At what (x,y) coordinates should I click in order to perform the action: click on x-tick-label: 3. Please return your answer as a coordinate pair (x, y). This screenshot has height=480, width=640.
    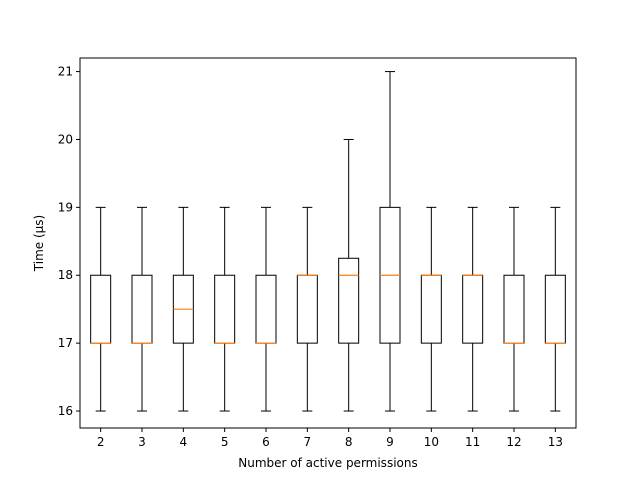
    Looking at the image, I should click on (142, 442).